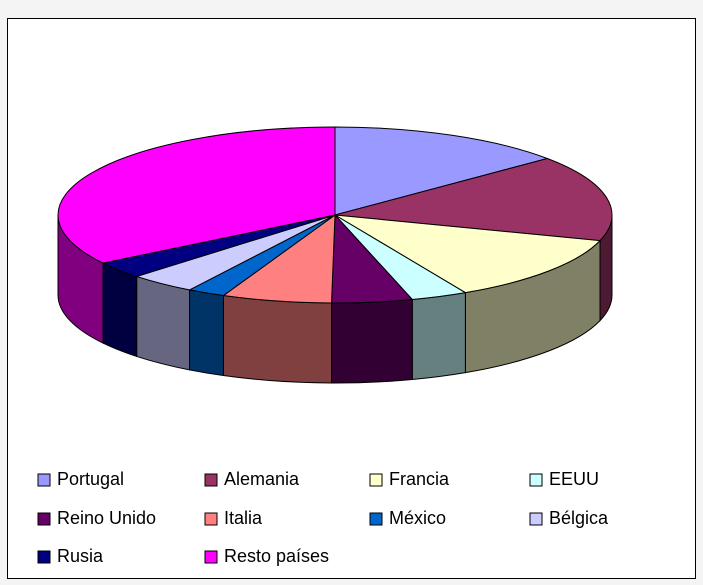 This screenshot has width=703, height=585. What do you see at coordinates (262, 479) in the screenshot?
I see `legend-label: Alemania` at bounding box center [262, 479].